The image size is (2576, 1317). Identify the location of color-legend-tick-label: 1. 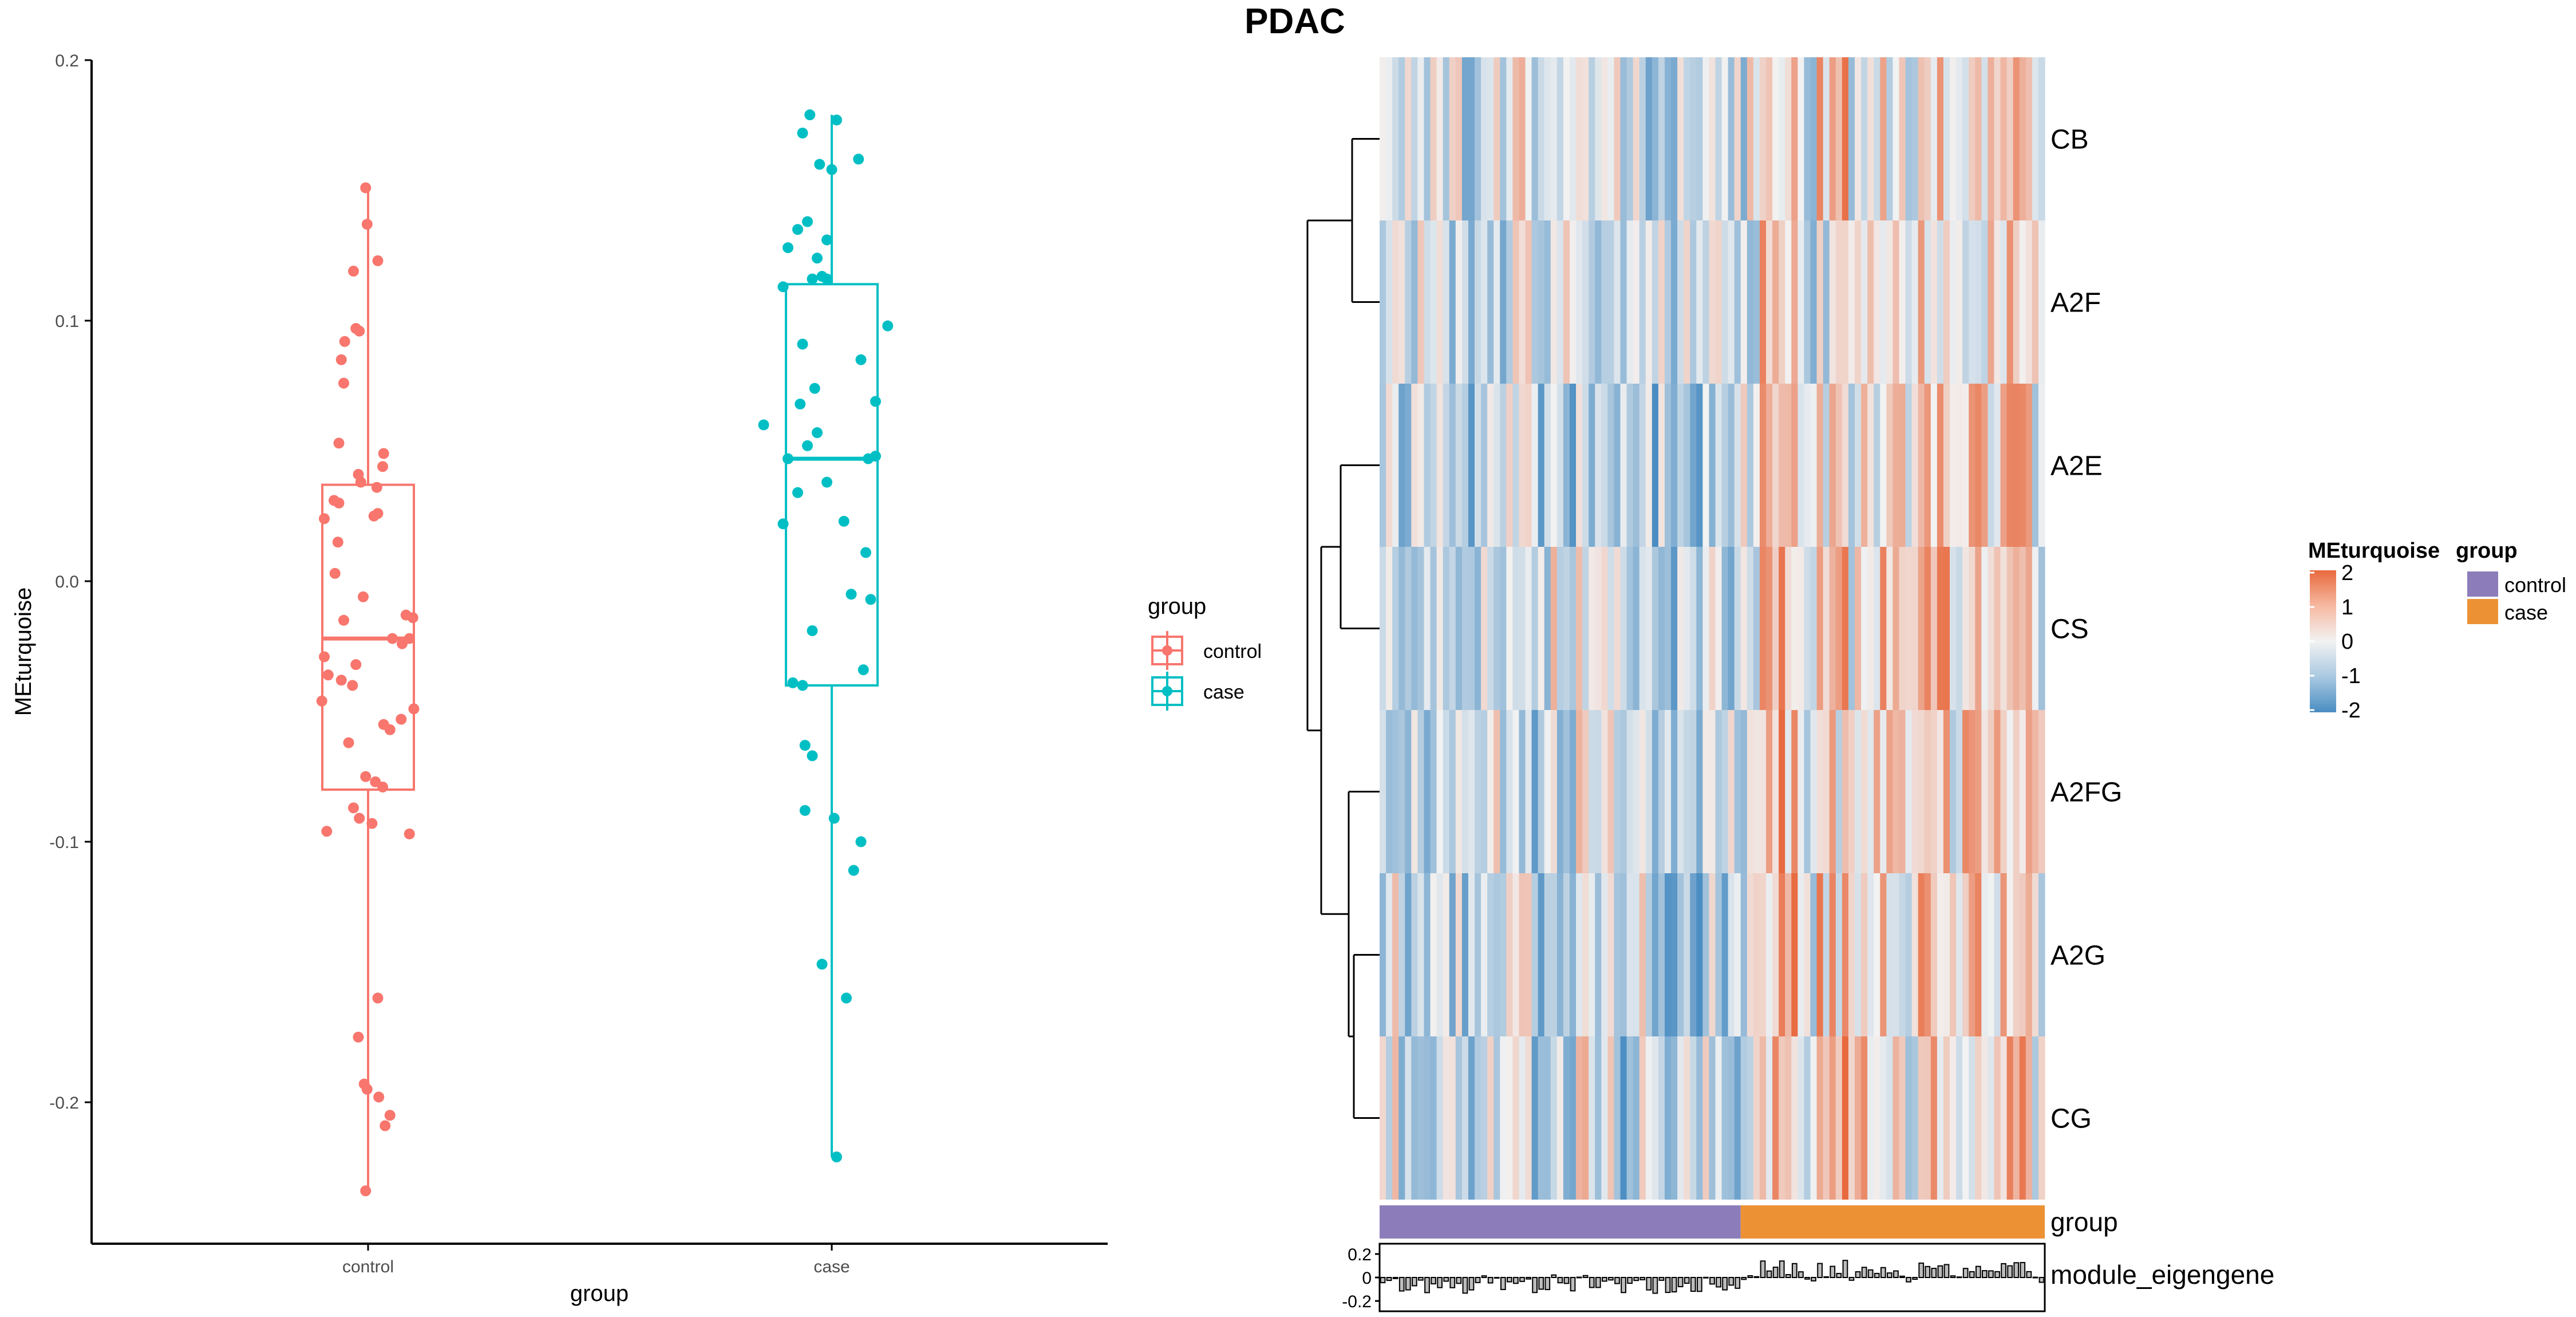
(2347, 608).